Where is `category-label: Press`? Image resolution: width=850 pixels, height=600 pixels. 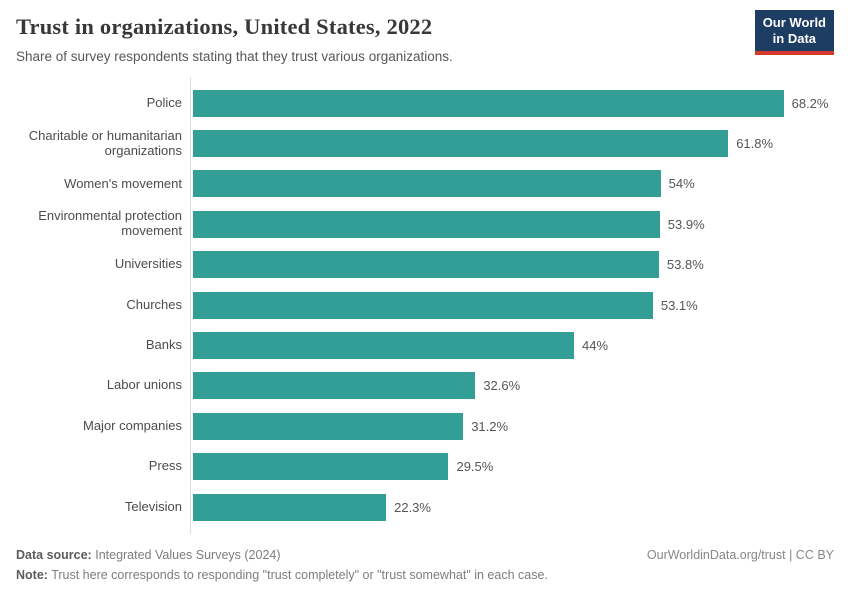
category-label: Press is located at coordinates (165, 466).